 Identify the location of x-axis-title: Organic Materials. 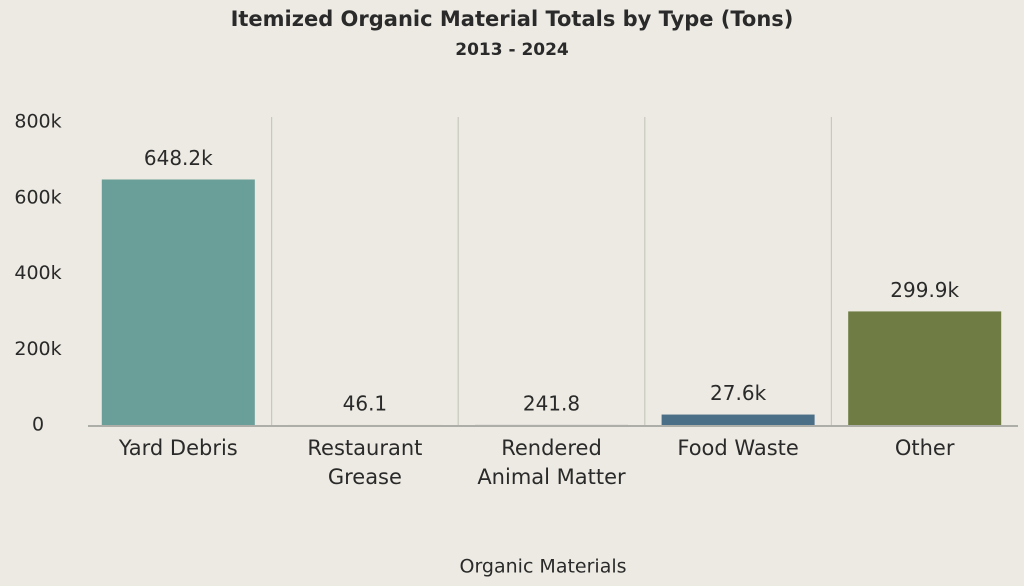
(542, 567).